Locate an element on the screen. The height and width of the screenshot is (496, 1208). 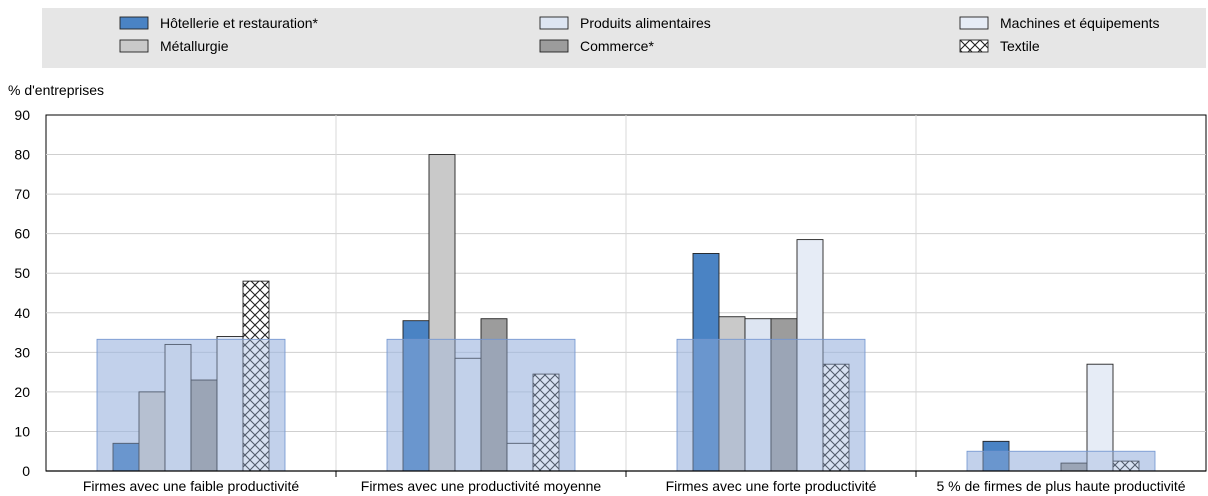
legend-label: Commerce* is located at coordinates (617, 46).